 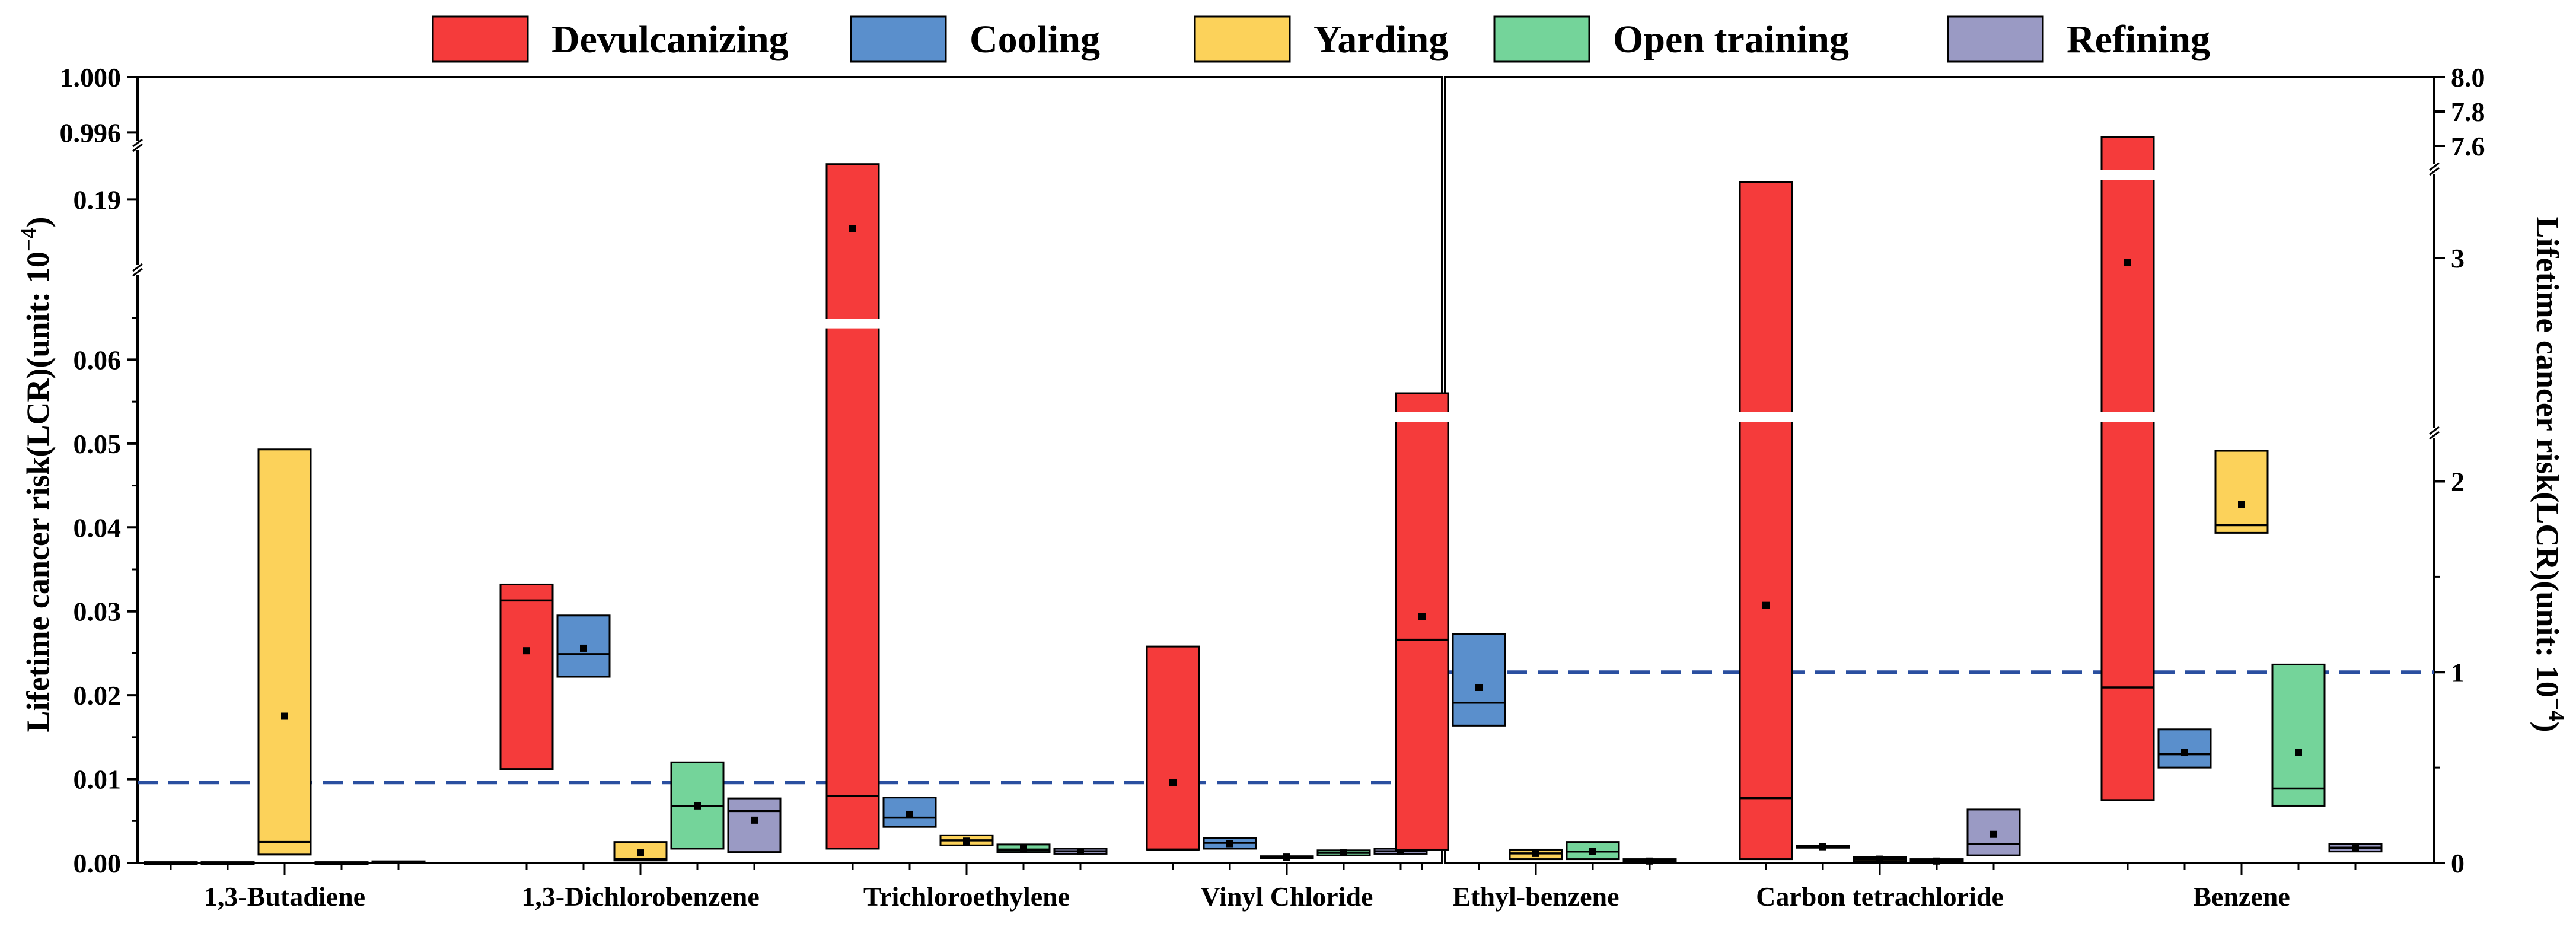 I want to click on y-tick-label: 0.04, so click(x=98, y=527).